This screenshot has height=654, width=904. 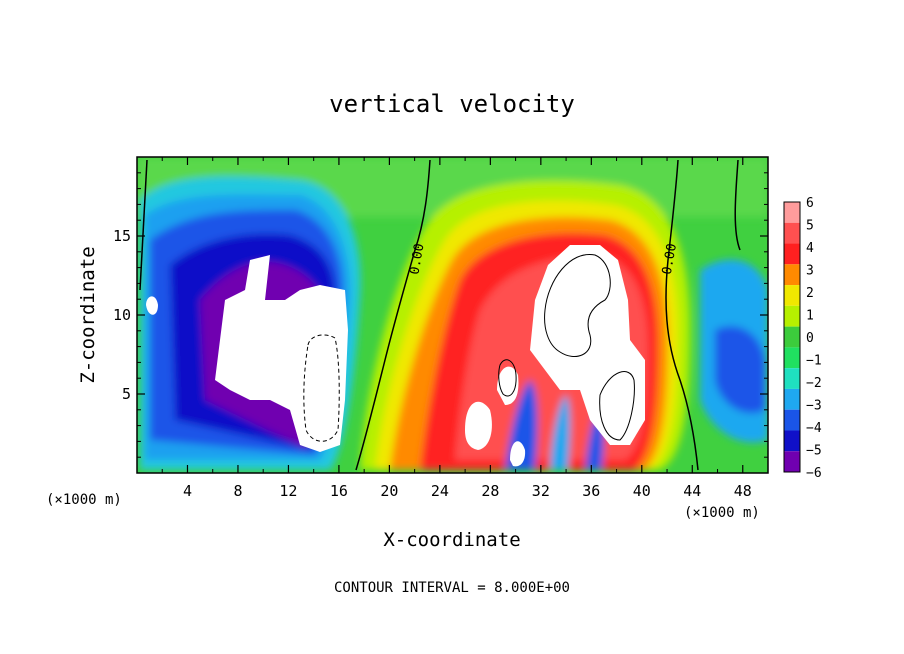 I want to click on colorbar: 6 5 4 3 2 1 0 −1 −2 −3 −4 −5 −6, so click(x=802, y=338).